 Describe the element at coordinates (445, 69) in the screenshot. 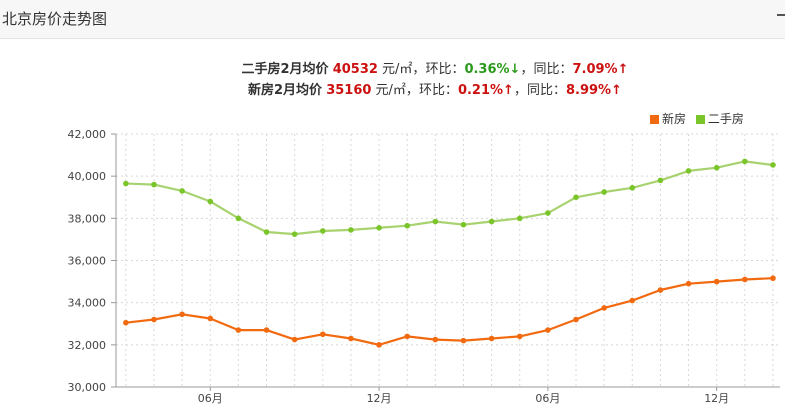

I see `second-hand-mom-label: 环比：` at that location.